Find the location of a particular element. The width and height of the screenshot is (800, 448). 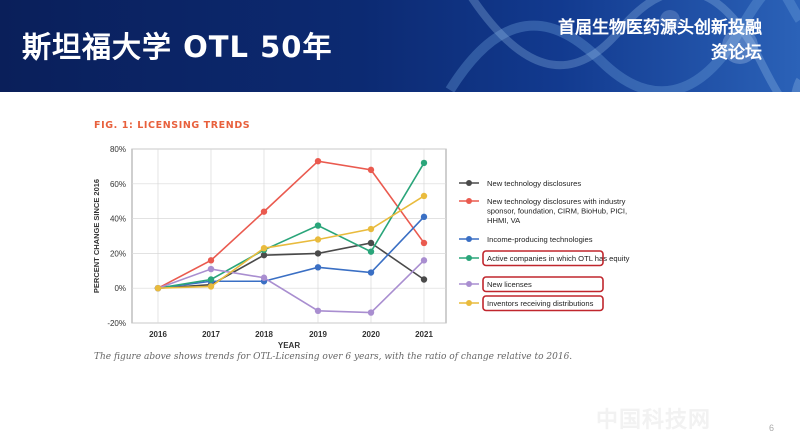

y-tick-label: -20% is located at coordinates (116, 323).